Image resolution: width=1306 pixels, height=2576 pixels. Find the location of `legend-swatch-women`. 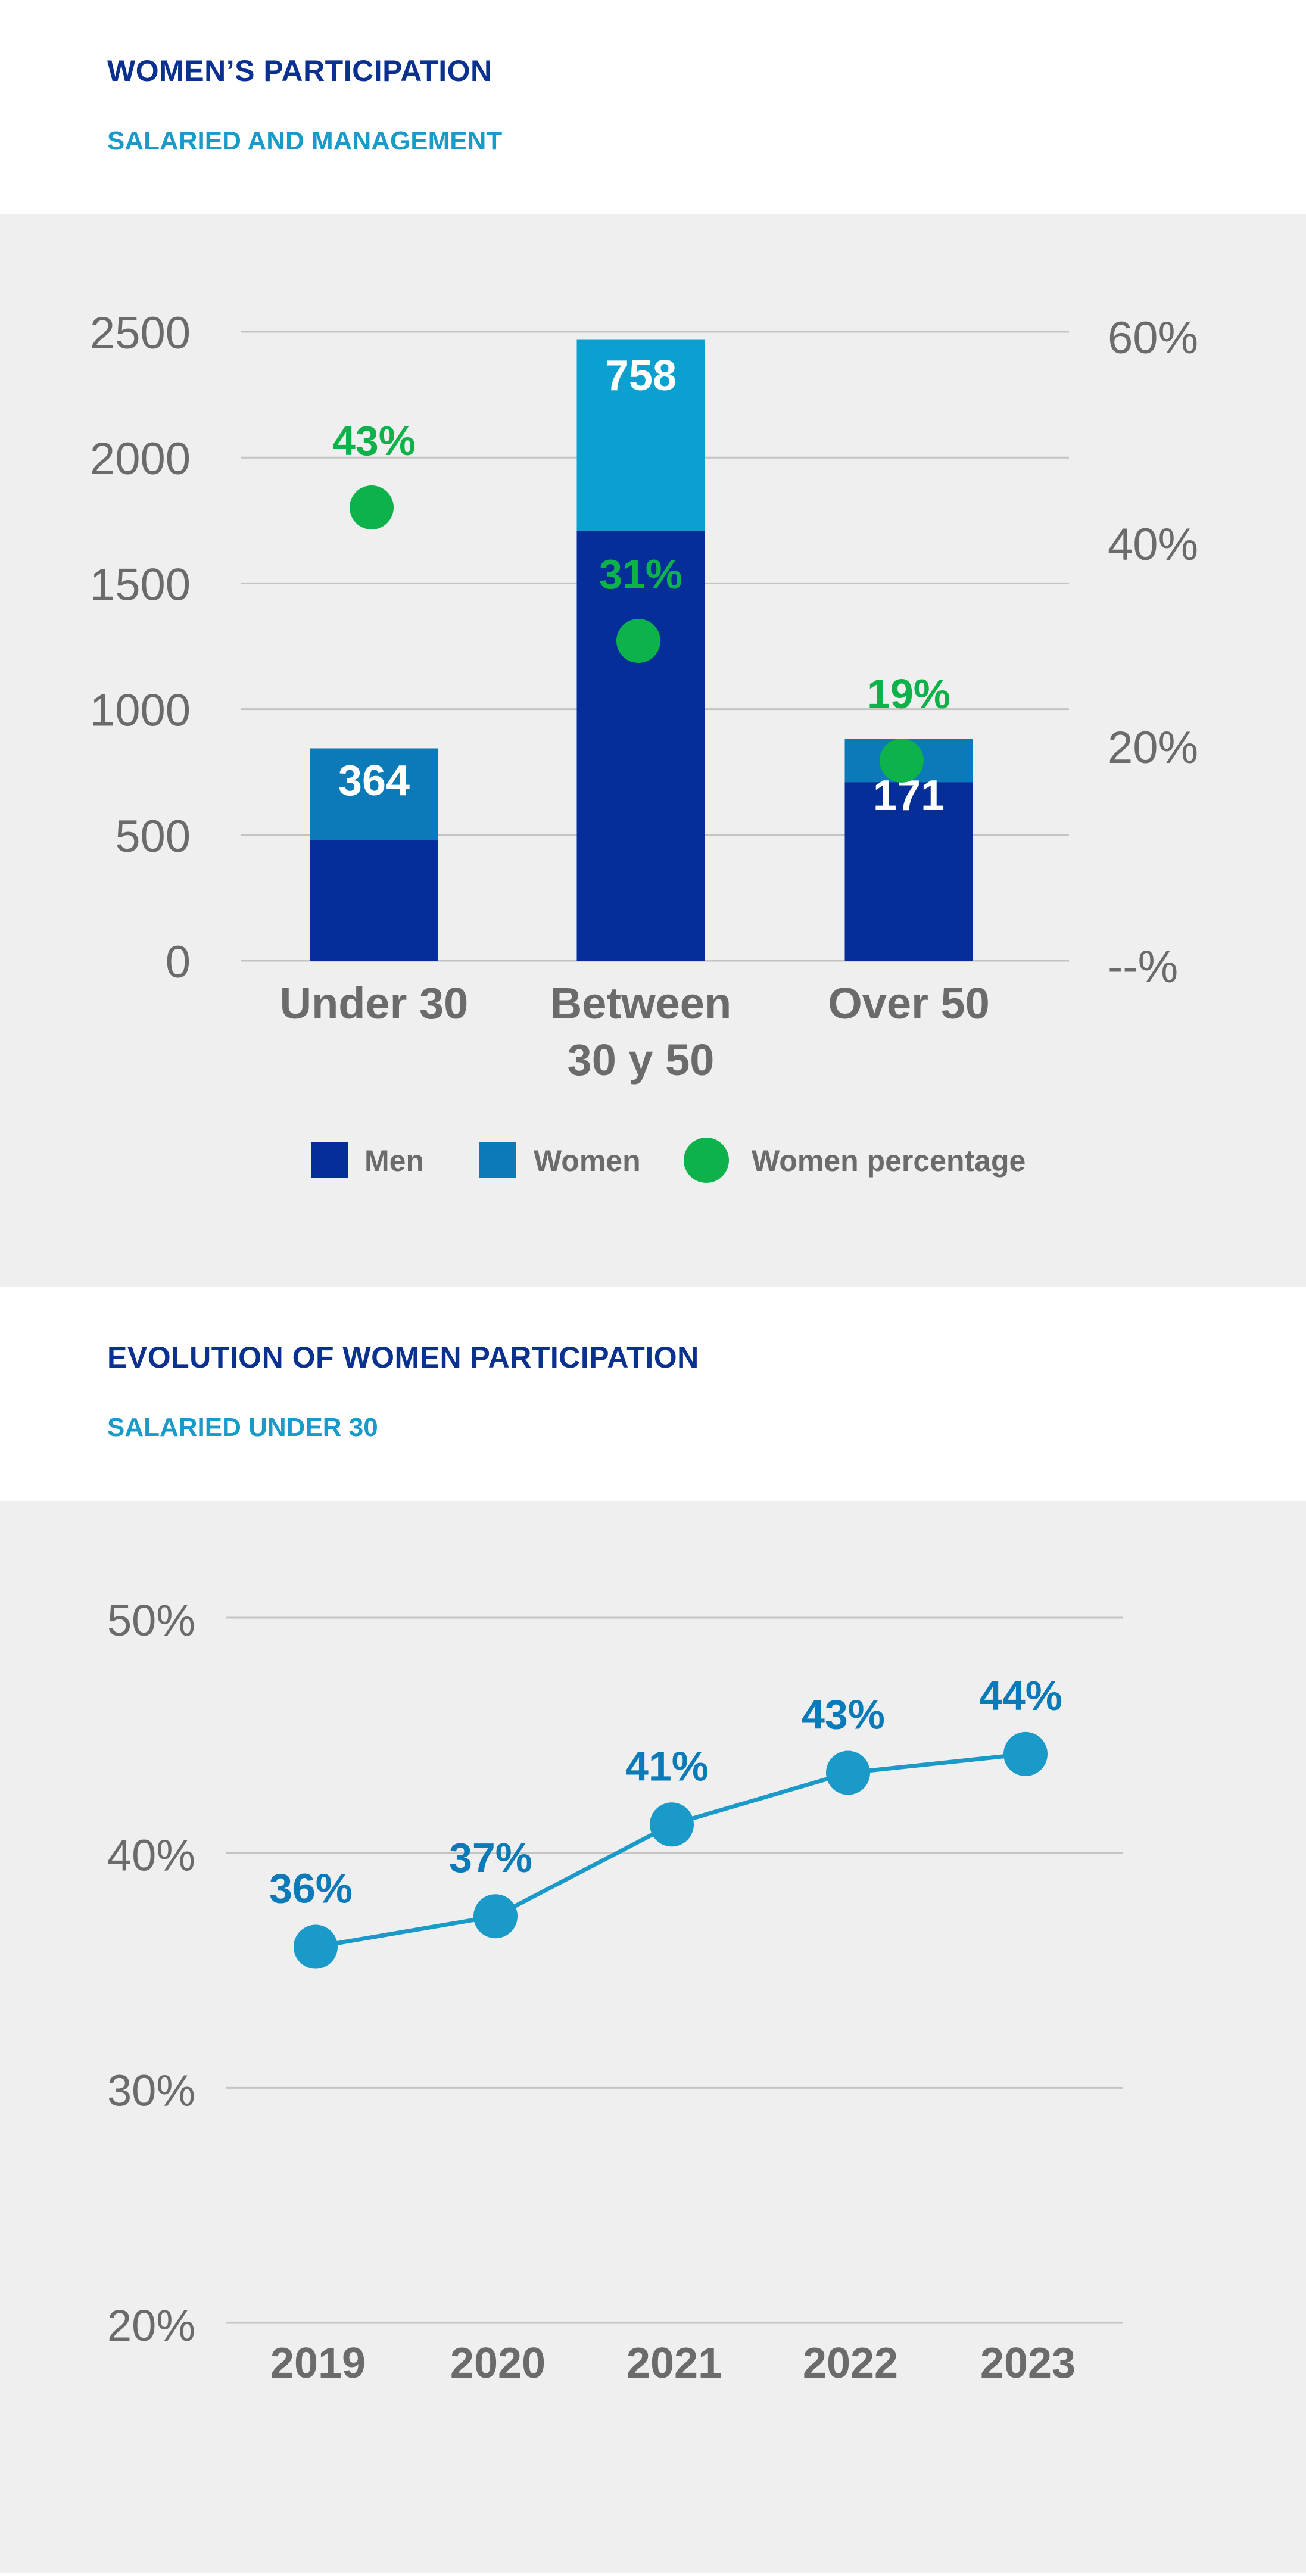

legend-swatch-women is located at coordinates (497, 1160).